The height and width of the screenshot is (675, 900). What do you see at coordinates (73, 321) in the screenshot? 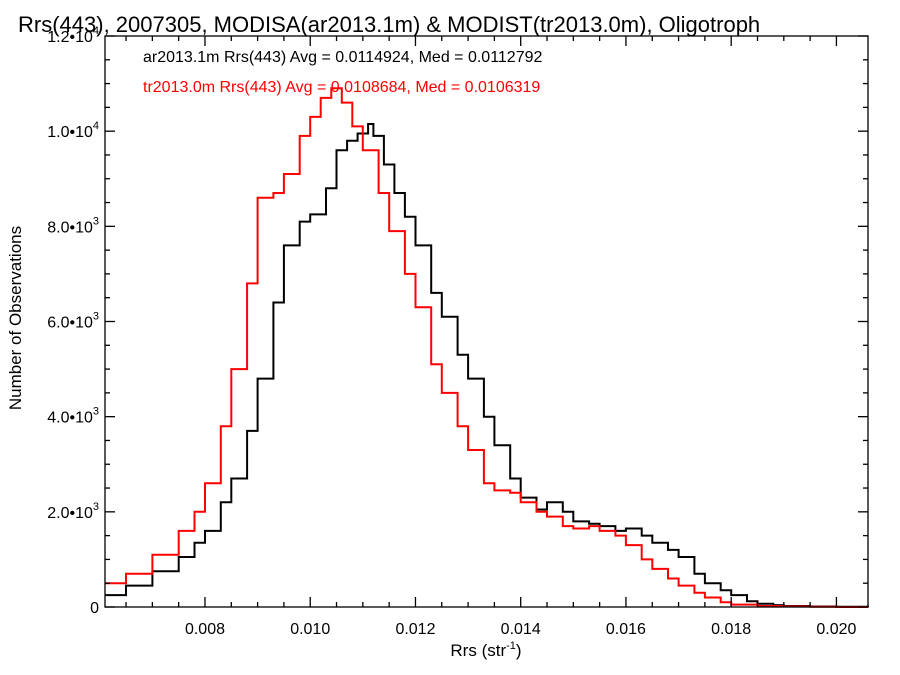
I see `y-tick-label: 6.0•103` at bounding box center [73, 321].